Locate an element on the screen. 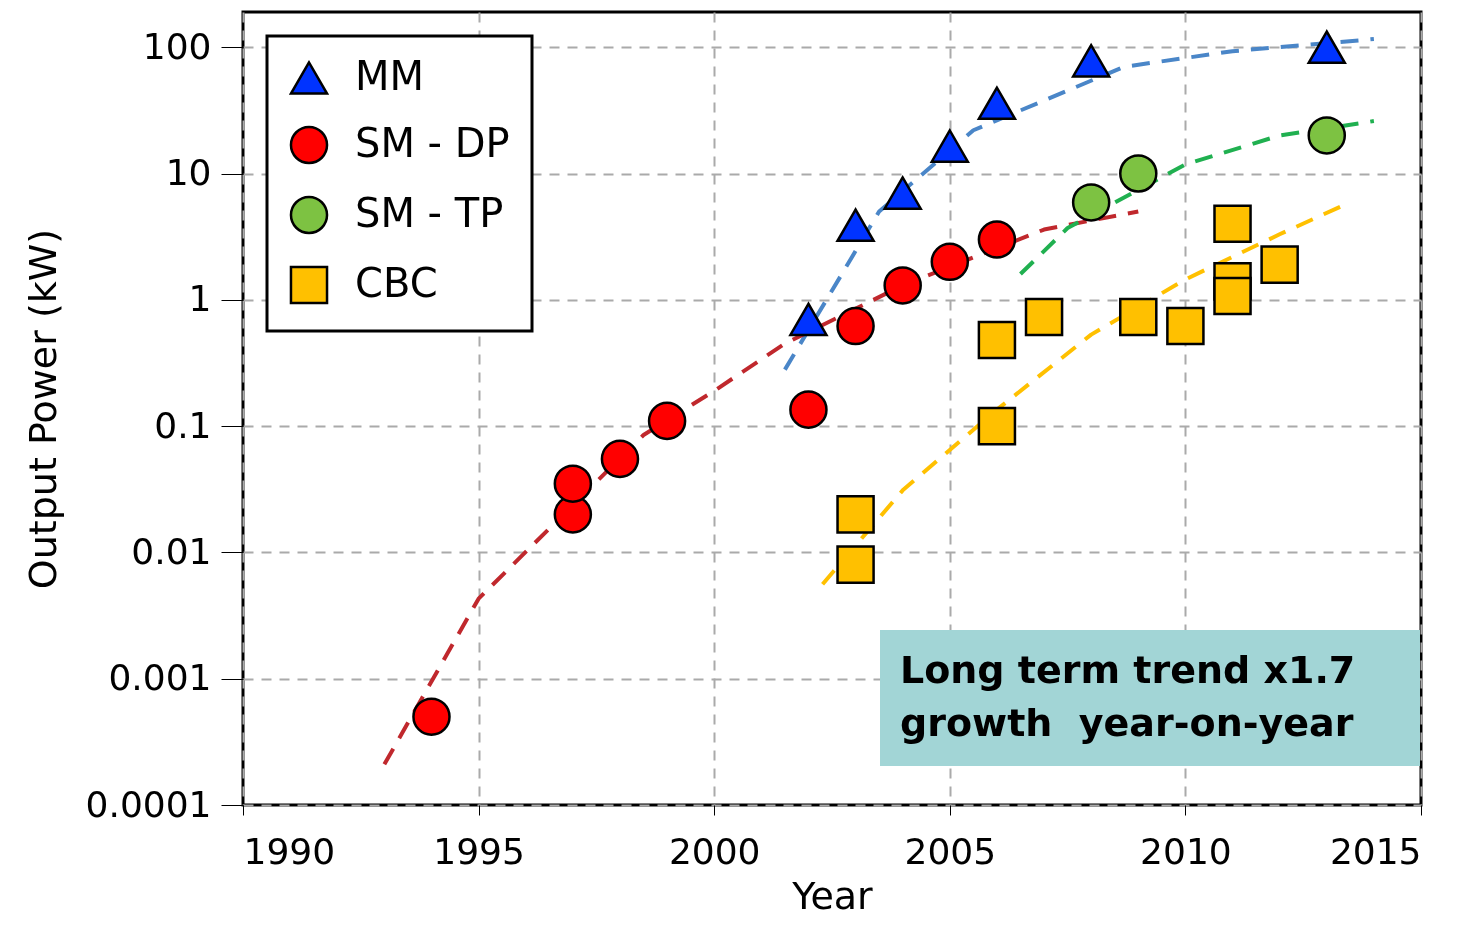 The height and width of the screenshot is (944, 1476). y-tick-label: 0.01 is located at coordinates (171, 551).